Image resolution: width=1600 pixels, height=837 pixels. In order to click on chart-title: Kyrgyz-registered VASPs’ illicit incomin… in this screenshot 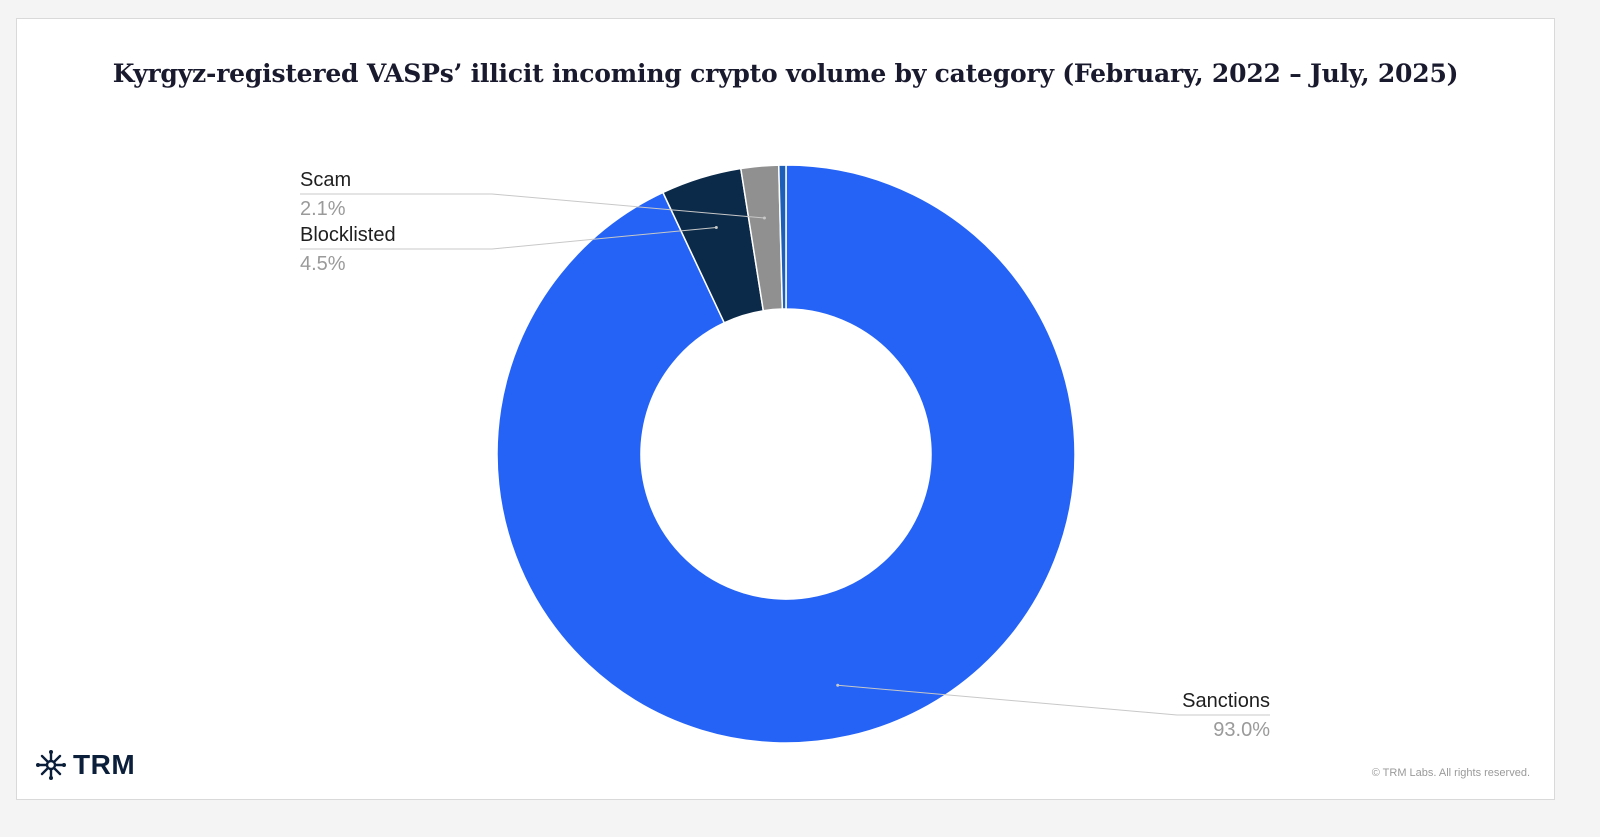, I will do `click(785, 73)`.